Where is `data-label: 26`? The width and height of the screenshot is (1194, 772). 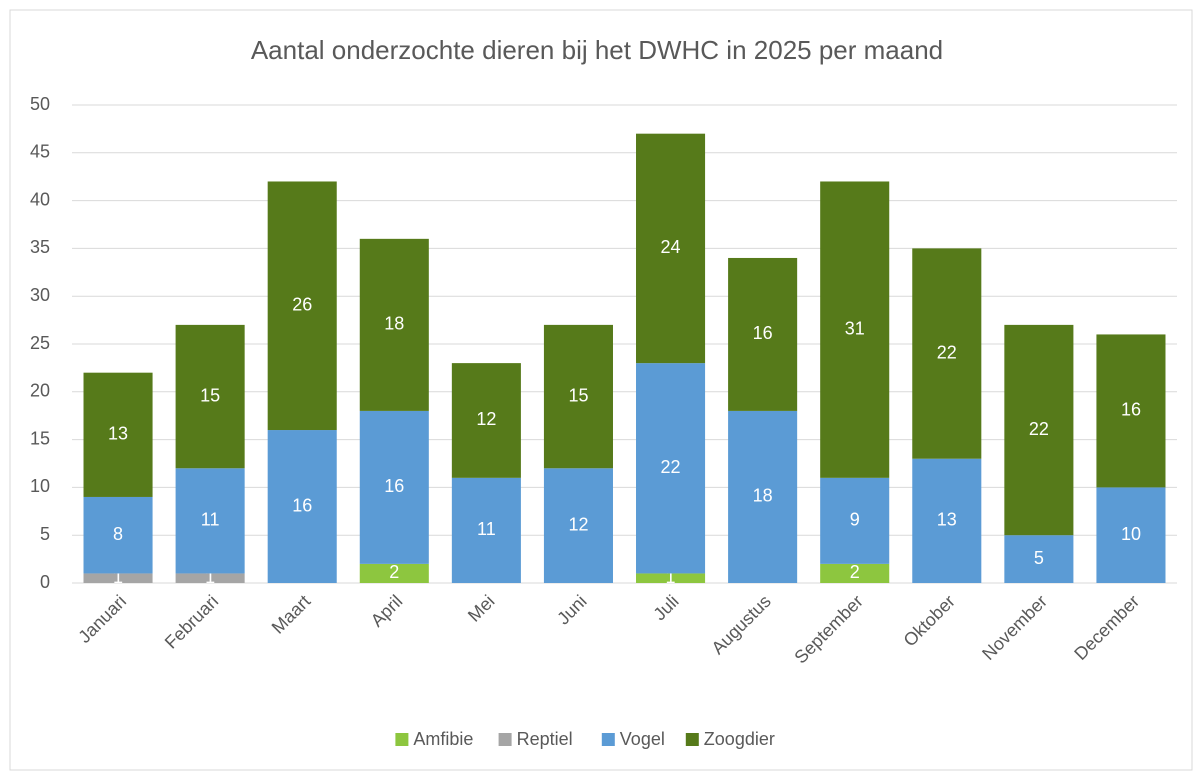
data-label: 26 is located at coordinates (302, 305).